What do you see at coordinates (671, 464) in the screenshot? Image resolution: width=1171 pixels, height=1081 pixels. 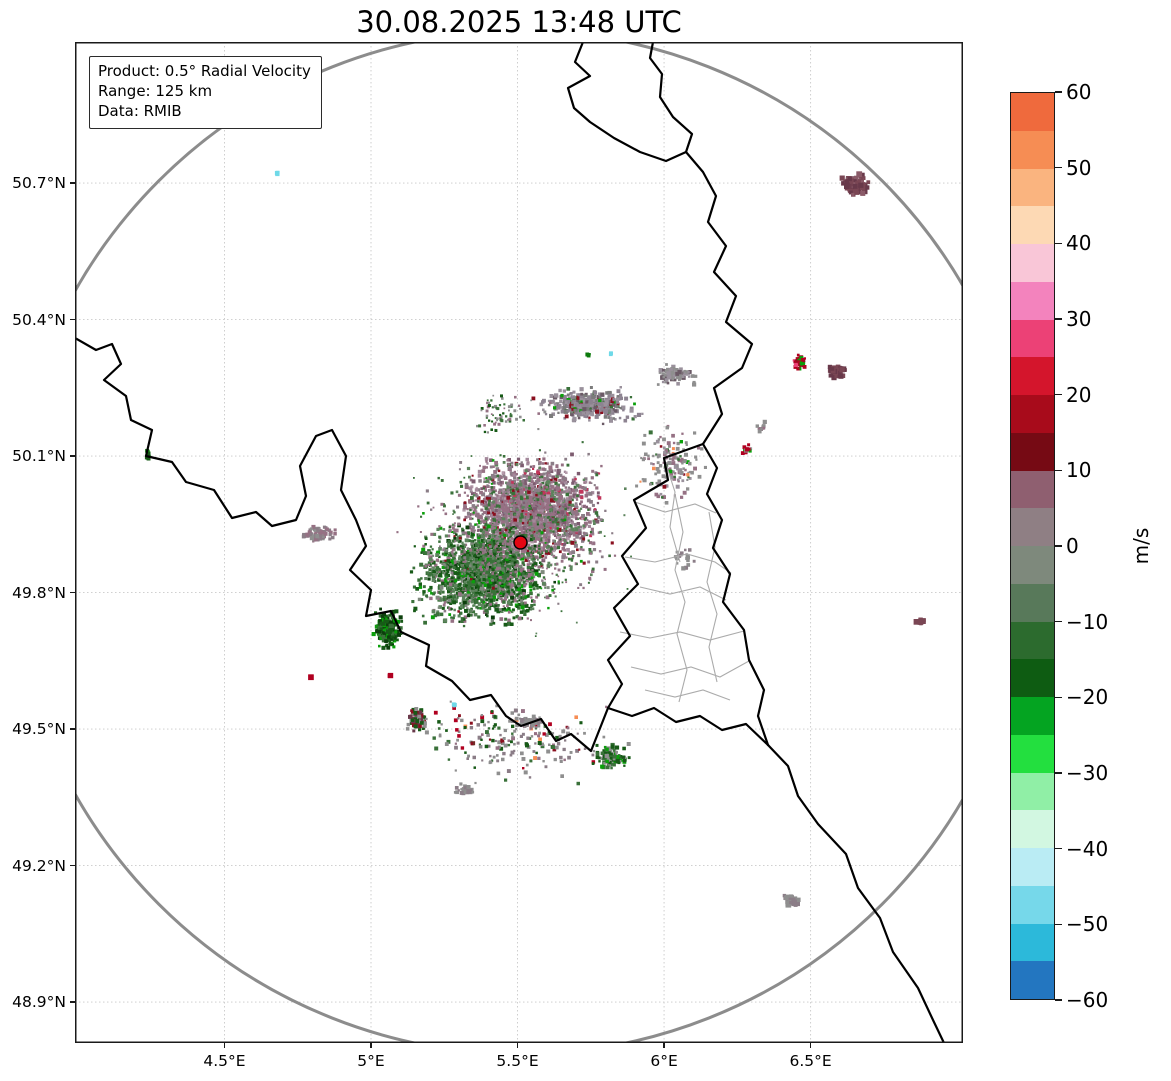 I see `echo-cluster-east-sparse` at bounding box center [671, 464].